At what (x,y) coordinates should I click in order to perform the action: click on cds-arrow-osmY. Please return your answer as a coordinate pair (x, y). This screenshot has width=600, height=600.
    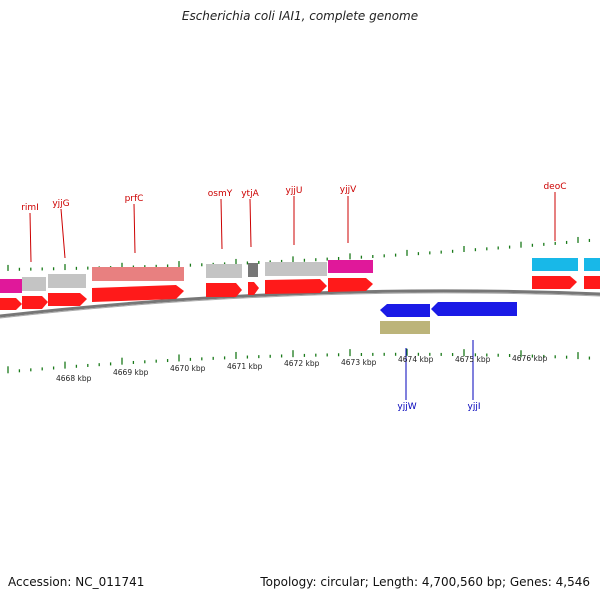
    Looking at the image, I should click on (224, 290).